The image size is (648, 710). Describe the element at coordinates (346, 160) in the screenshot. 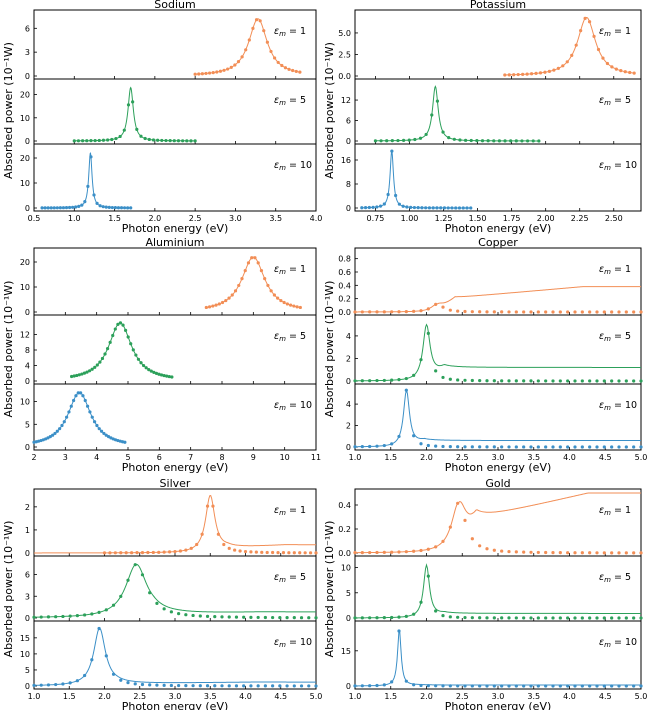

I see `y-tick-label: 16` at that location.